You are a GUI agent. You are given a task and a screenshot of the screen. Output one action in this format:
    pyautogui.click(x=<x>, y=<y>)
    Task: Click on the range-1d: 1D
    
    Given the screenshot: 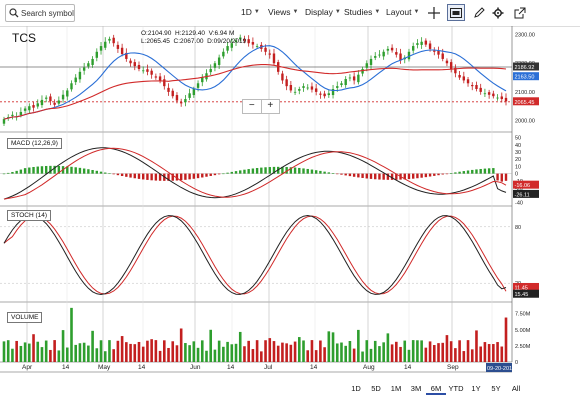 What is the action you would take?
    pyautogui.click(x=356, y=388)
    